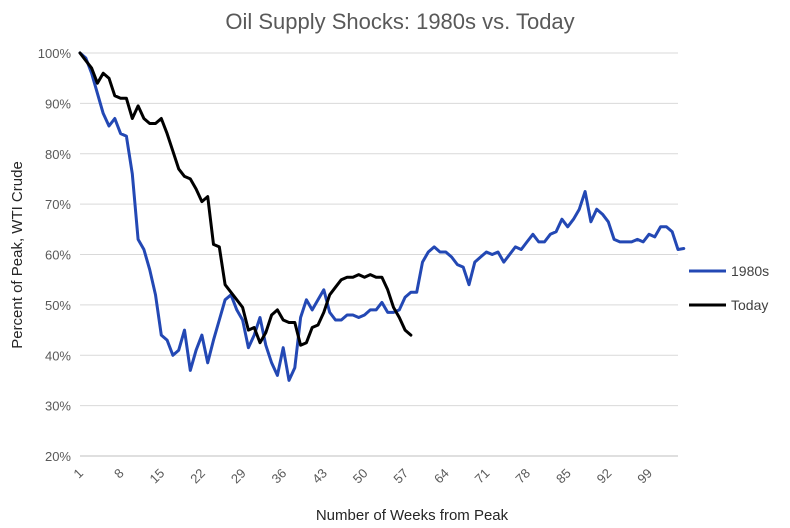 Image resolution: width=790 pixels, height=528 pixels. I want to click on y-tick-label: 90%, so click(58, 103).